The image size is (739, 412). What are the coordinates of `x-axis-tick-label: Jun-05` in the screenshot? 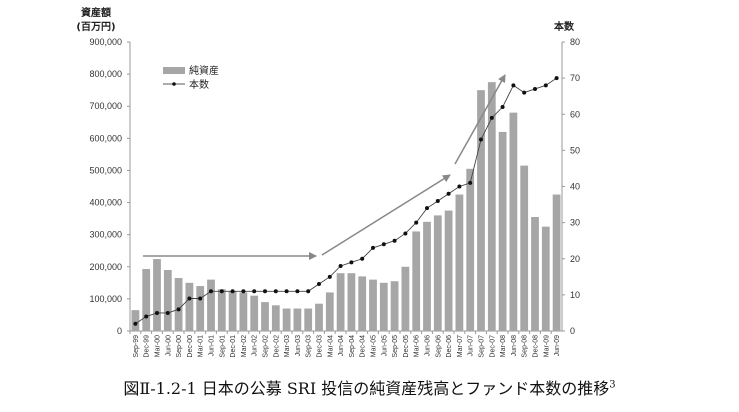 It's located at (384, 346).